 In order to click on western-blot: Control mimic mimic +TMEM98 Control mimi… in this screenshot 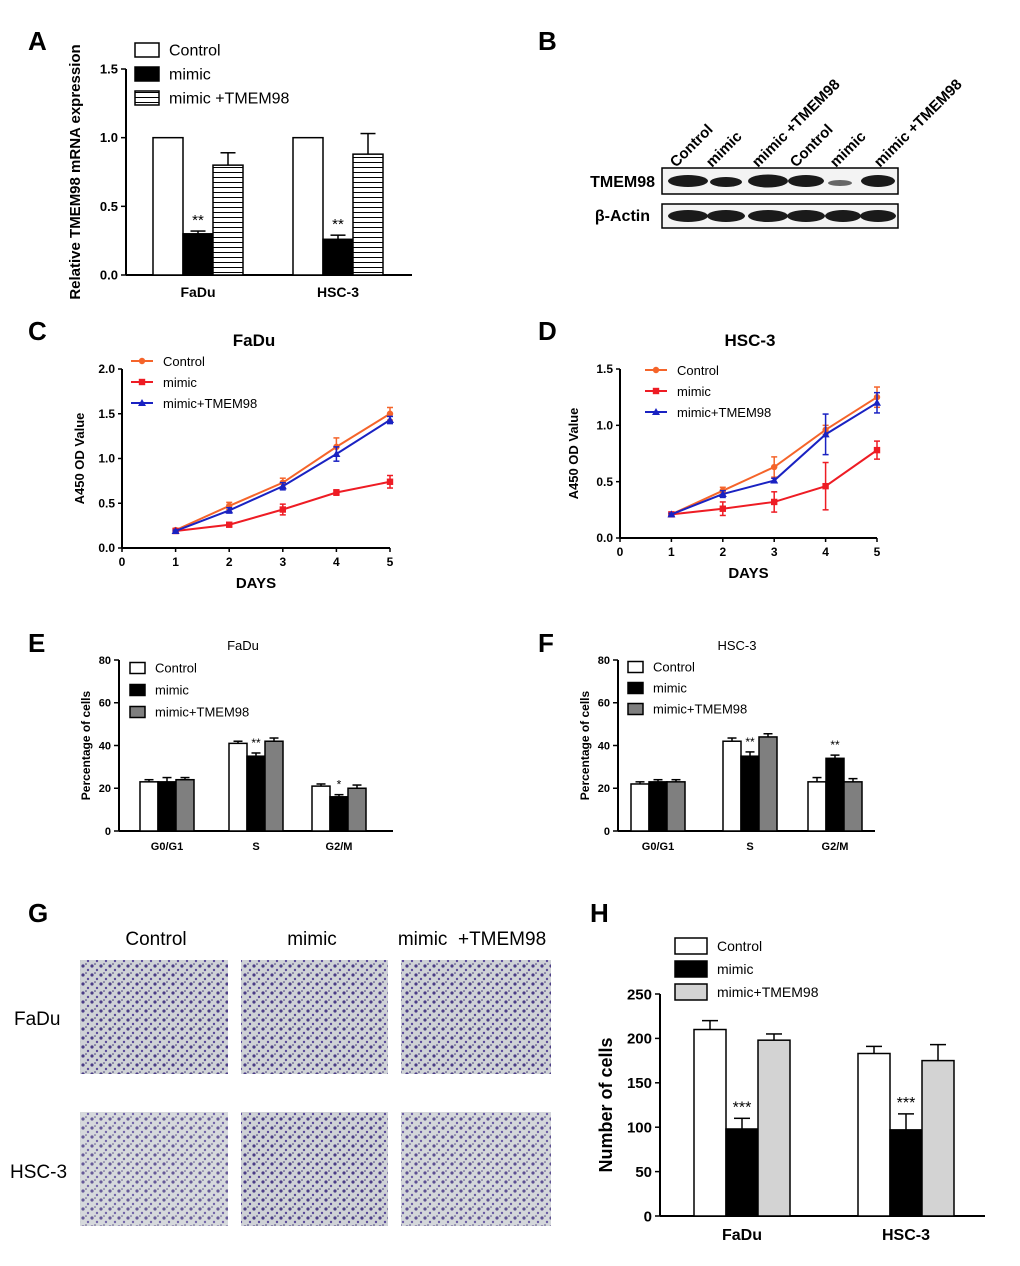, I will do `click(778, 152)`.